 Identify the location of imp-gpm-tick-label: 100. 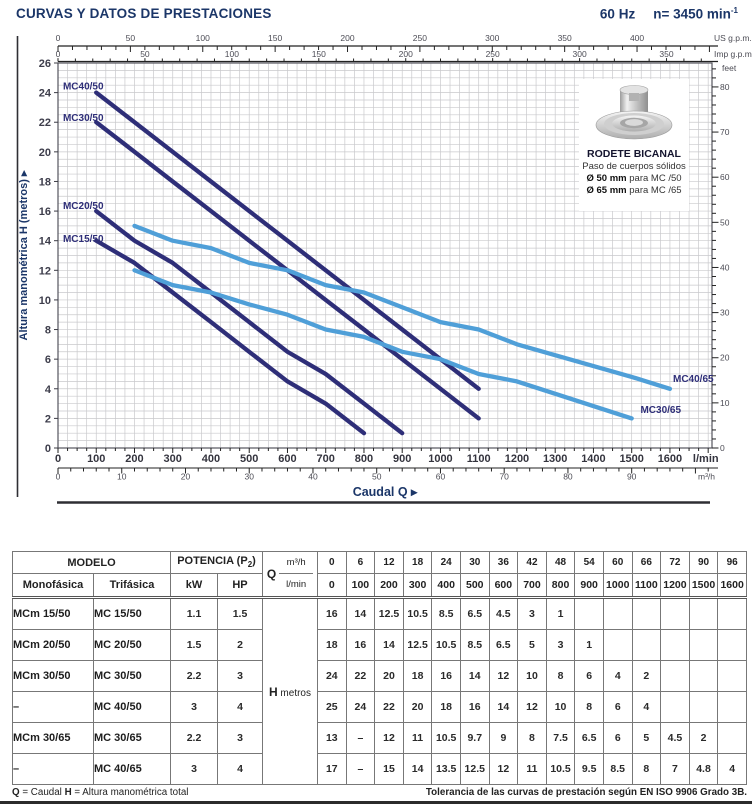
(232, 54).